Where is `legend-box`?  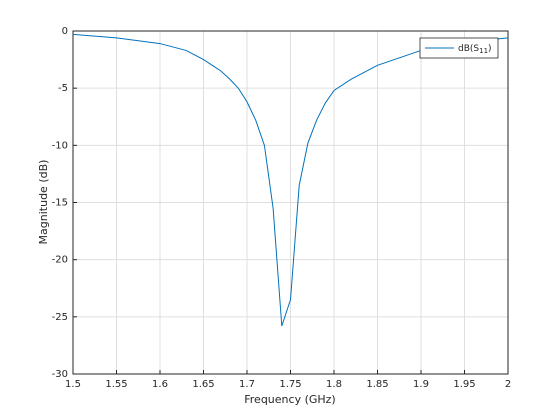 legend-box is located at coordinates (459, 48).